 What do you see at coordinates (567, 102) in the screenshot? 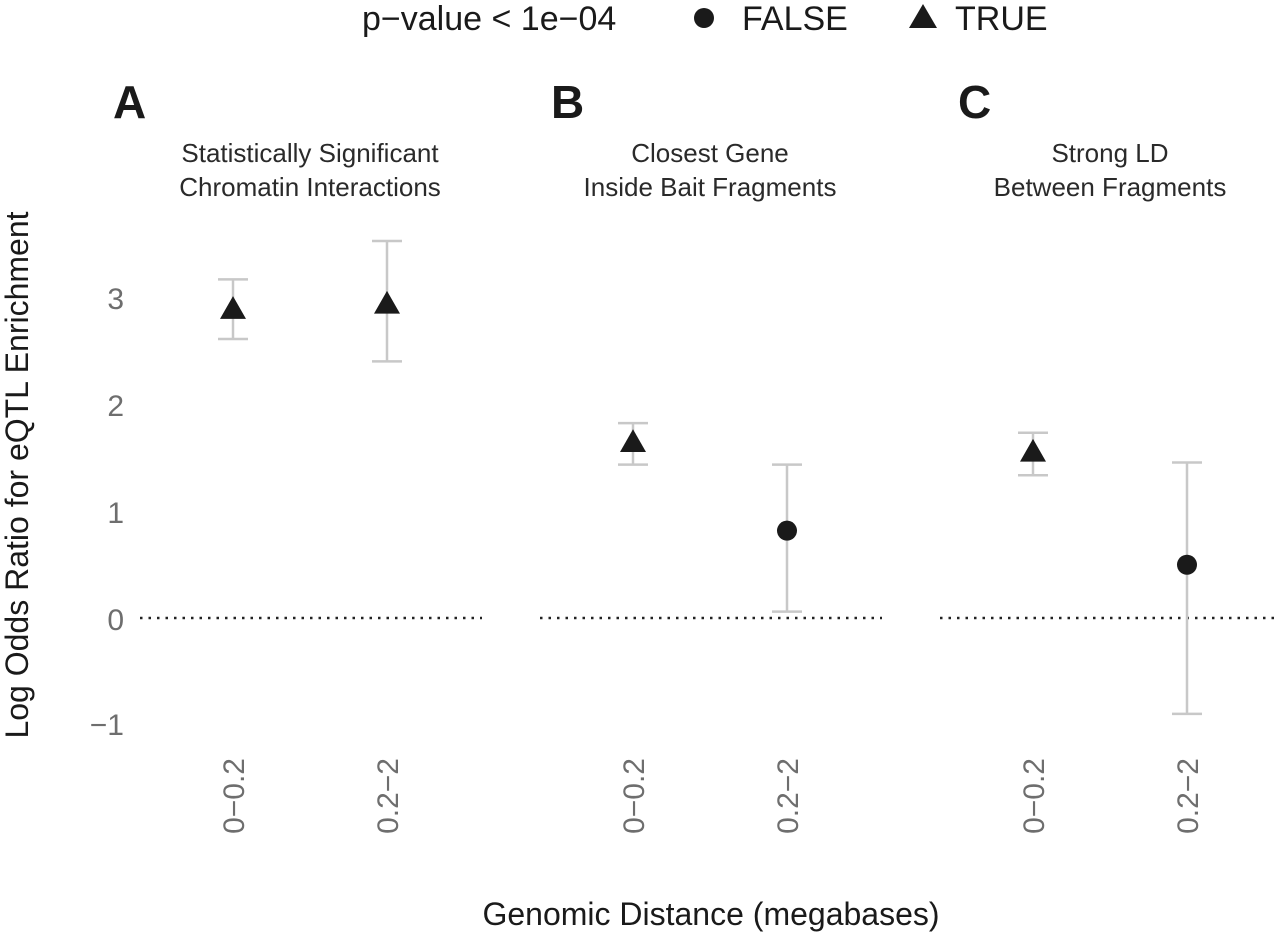
I see `panel-letter: B` at bounding box center [567, 102].